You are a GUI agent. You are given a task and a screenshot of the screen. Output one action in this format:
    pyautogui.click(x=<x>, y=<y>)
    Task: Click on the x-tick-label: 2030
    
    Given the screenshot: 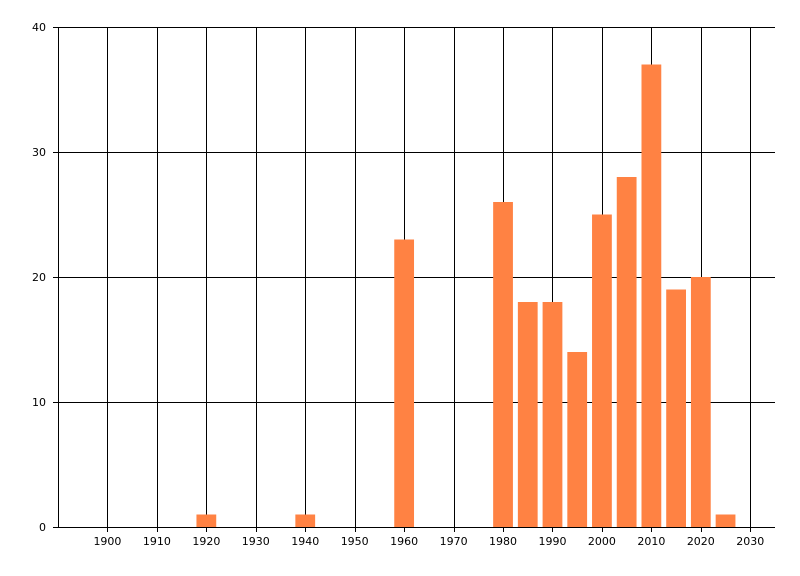 What is the action you would take?
    pyautogui.click(x=750, y=541)
    